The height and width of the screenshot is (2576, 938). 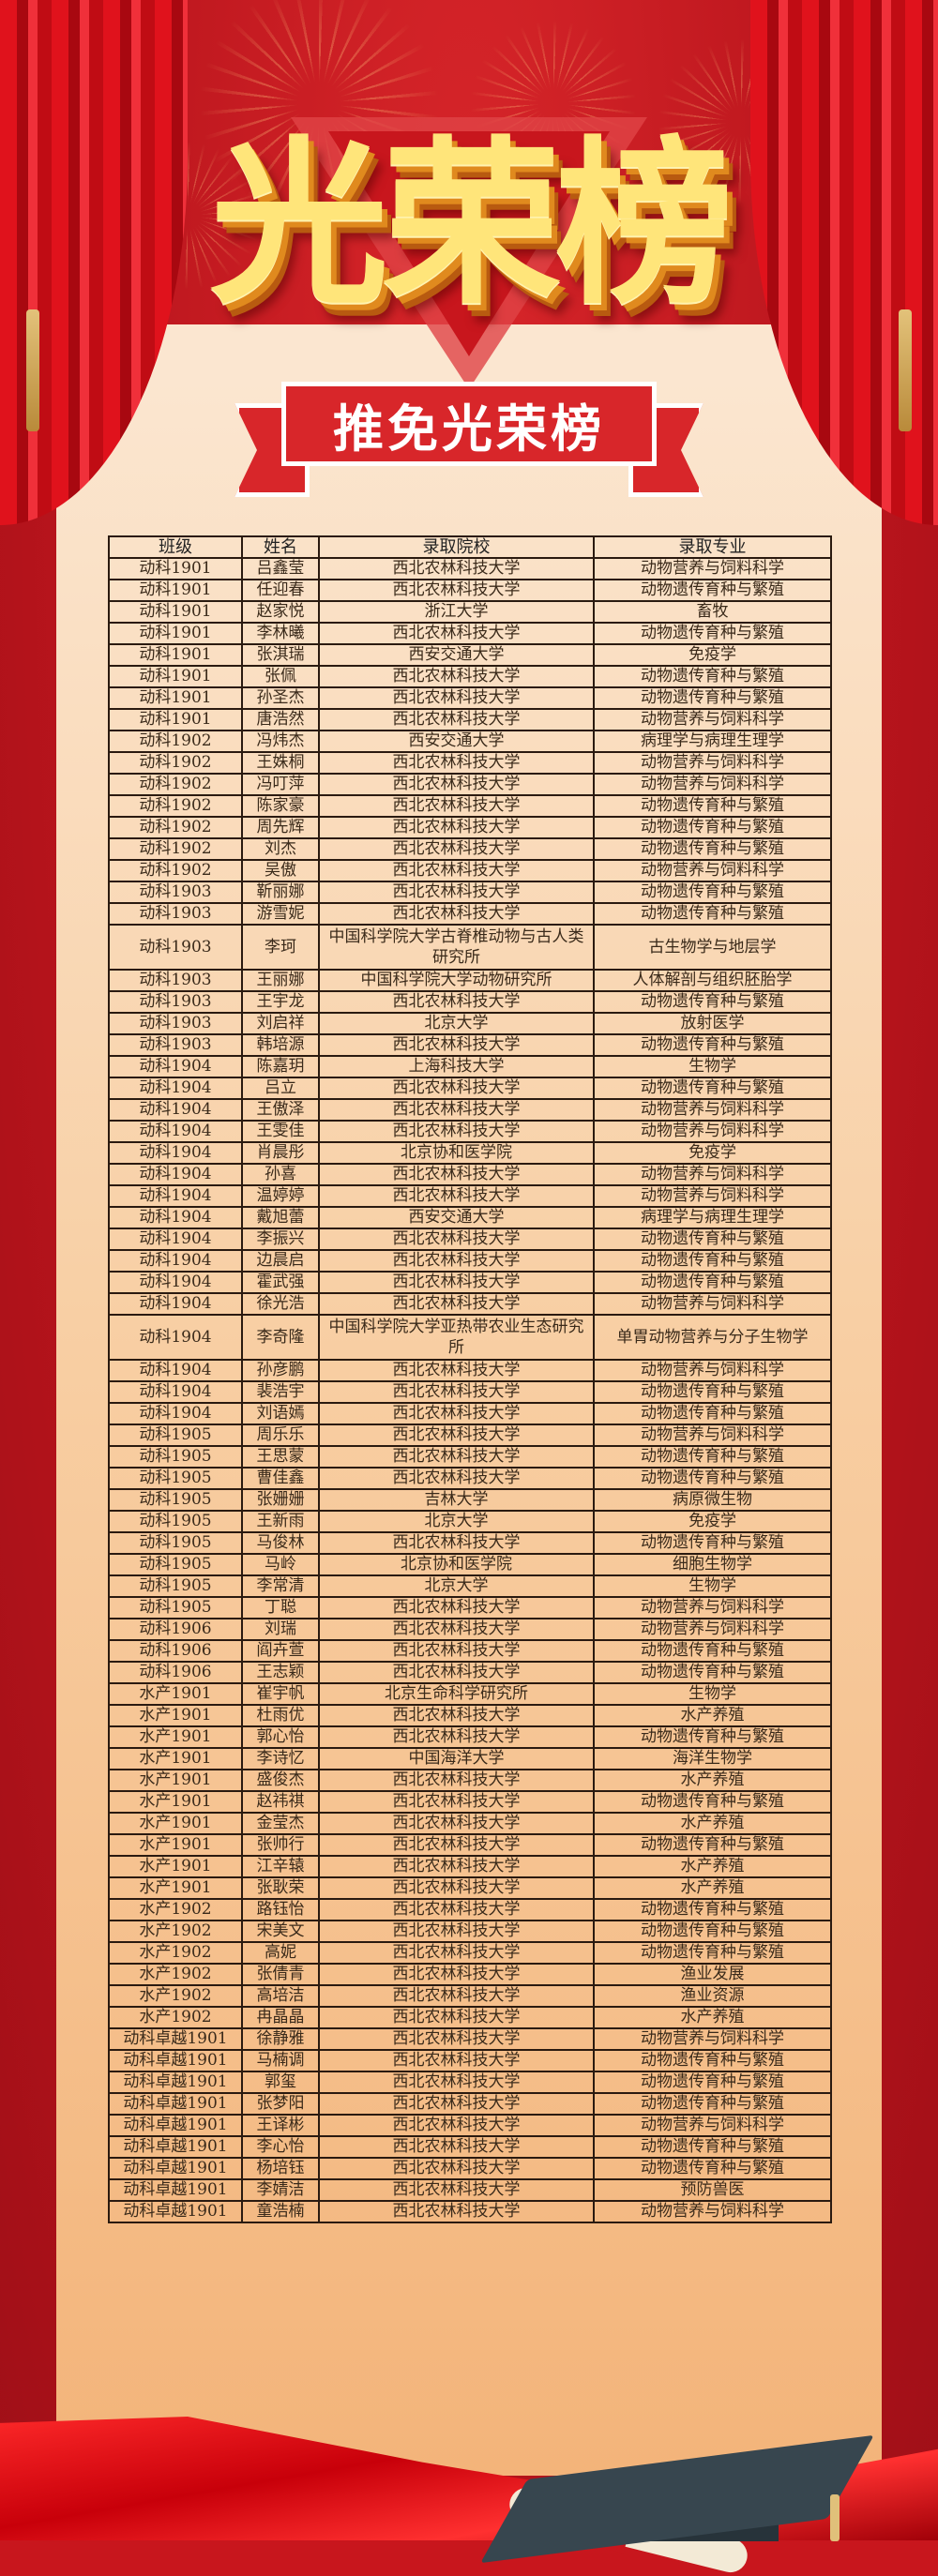 What do you see at coordinates (470, 633) in the screenshot?
I see `table-row: 动科1901 李林曦 西北农林科技大学 动物遗传育种与繁殖` at bounding box center [470, 633].